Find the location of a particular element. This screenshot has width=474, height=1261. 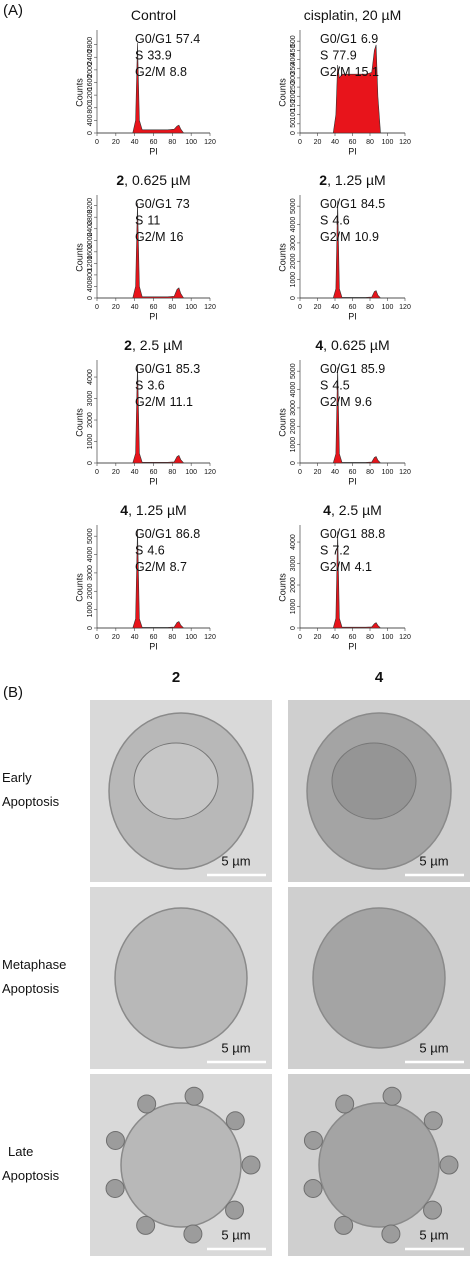

phase-value: 11 is located at coordinates (153, 221).